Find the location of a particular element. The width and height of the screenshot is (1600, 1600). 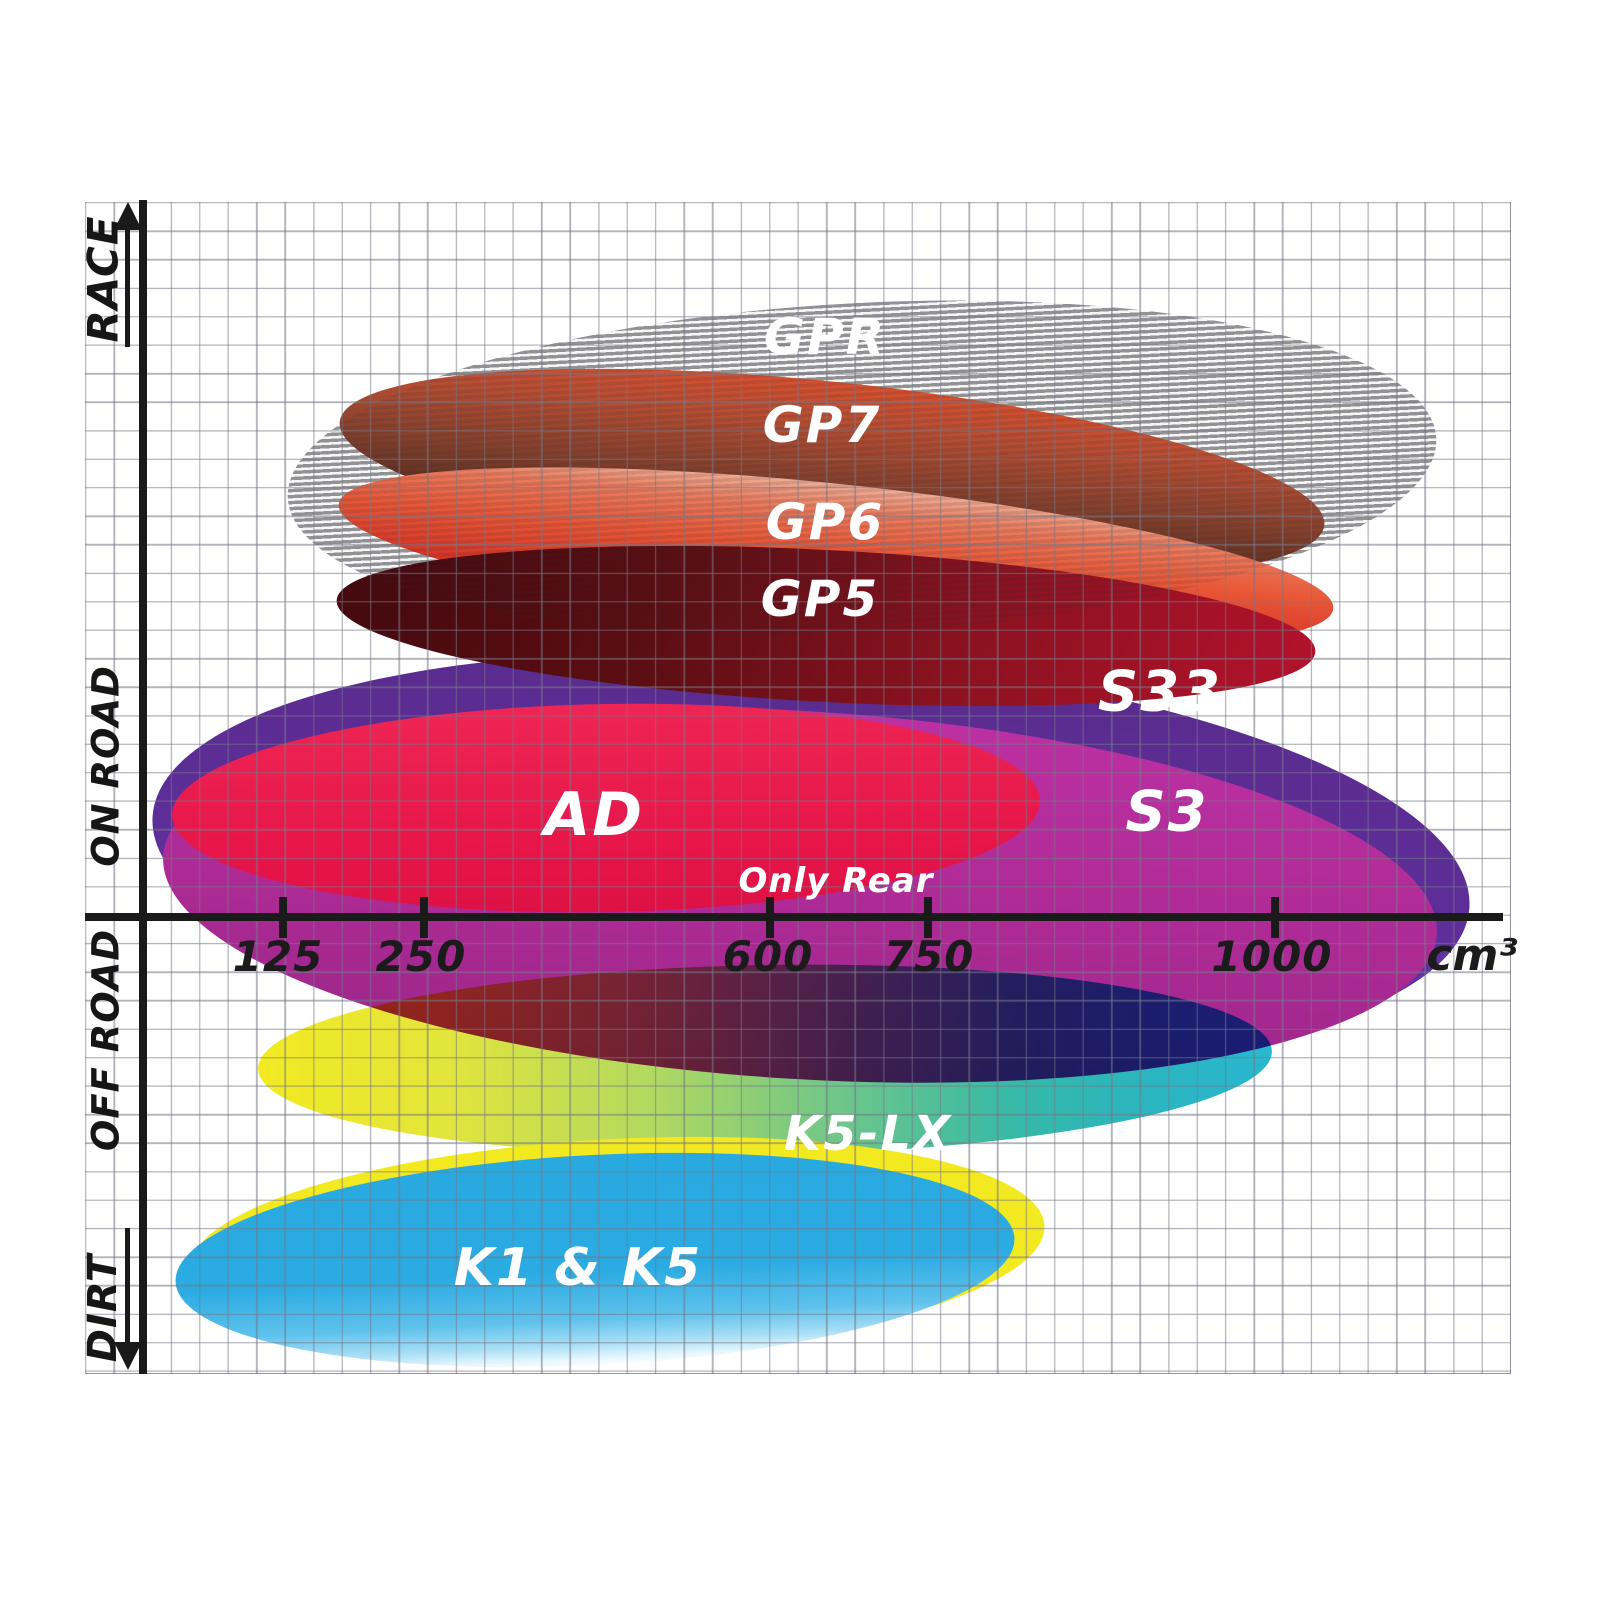

y-band-on-road: ON ROAD is located at coordinates (106, 766).